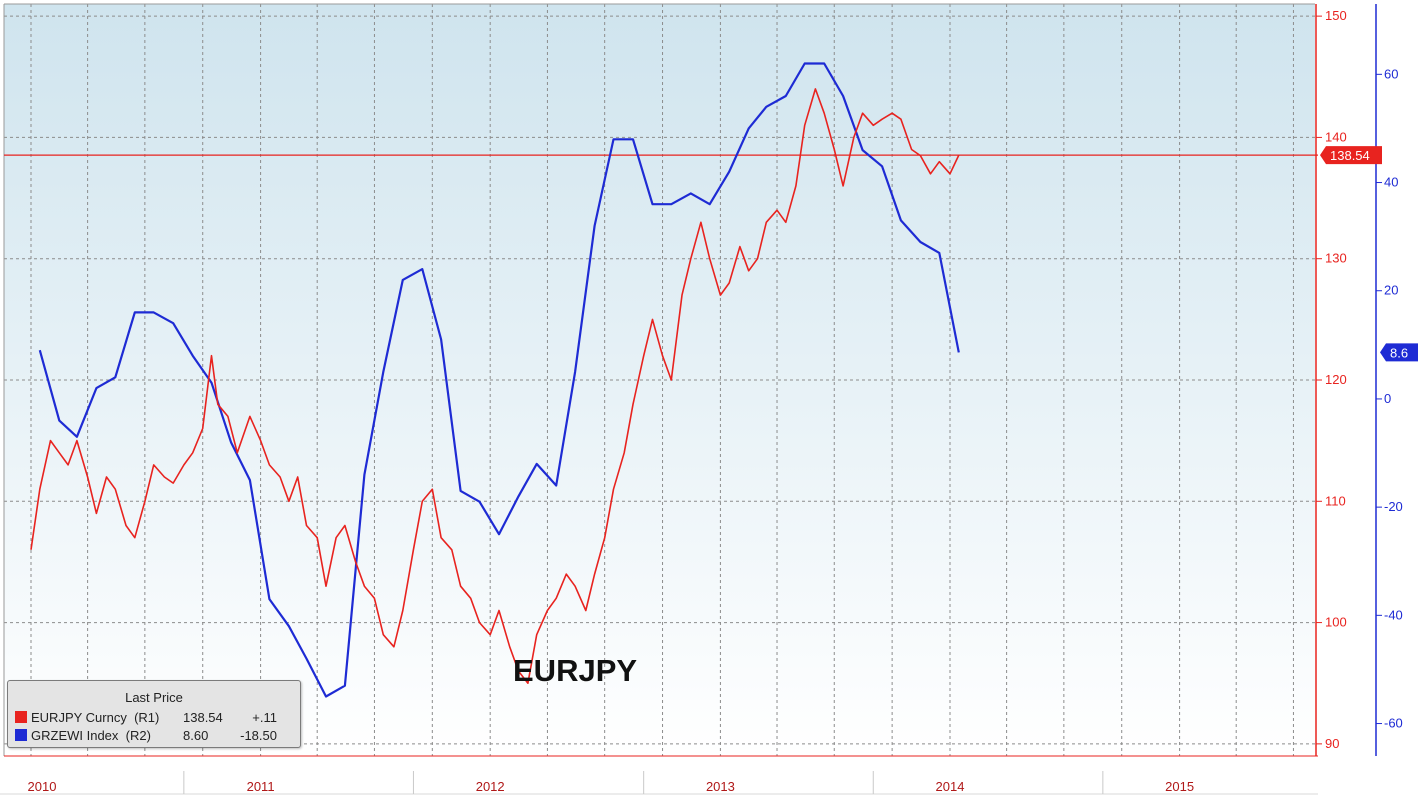 The width and height of the screenshot is (1420, 797). What do you see at coordinates (950, 786) in the screenshot?
I see `axis-x-tick-label: 2014` at bounding box center [950, 786].